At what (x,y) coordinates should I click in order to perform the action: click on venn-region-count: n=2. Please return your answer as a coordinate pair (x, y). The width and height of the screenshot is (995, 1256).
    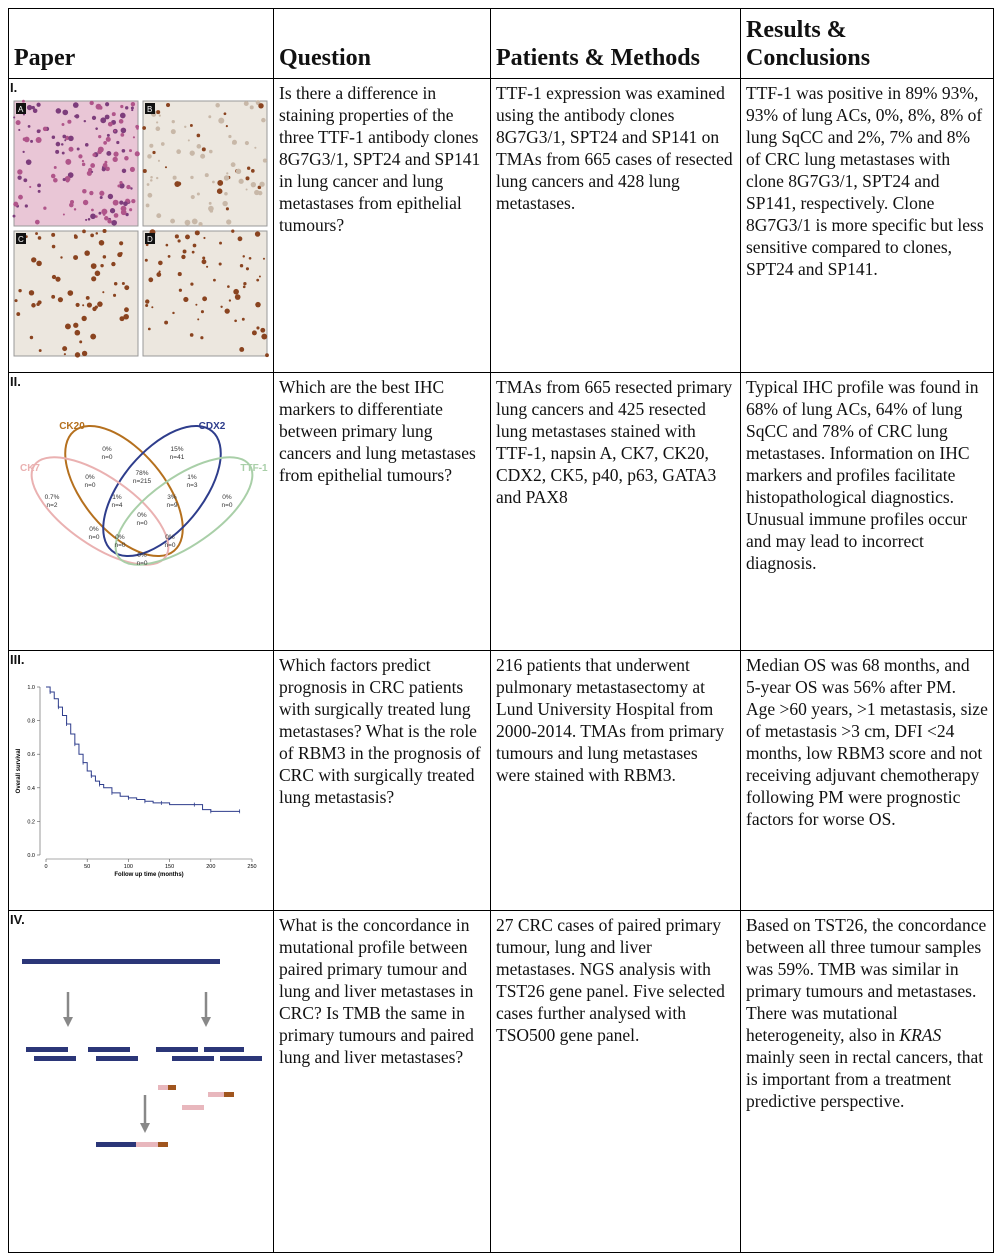
    Looking at the image, I should click on (51, 505).